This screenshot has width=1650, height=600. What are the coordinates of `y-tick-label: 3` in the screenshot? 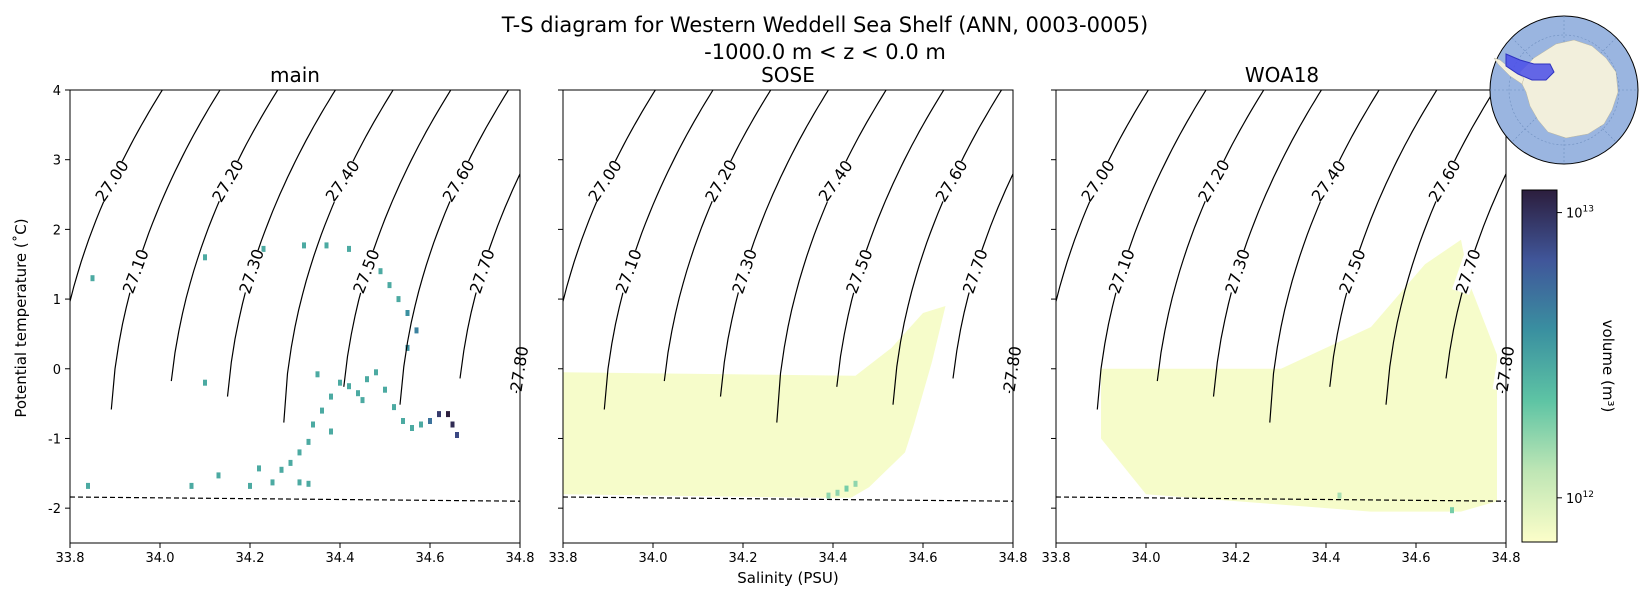 It's located at (57, 161).